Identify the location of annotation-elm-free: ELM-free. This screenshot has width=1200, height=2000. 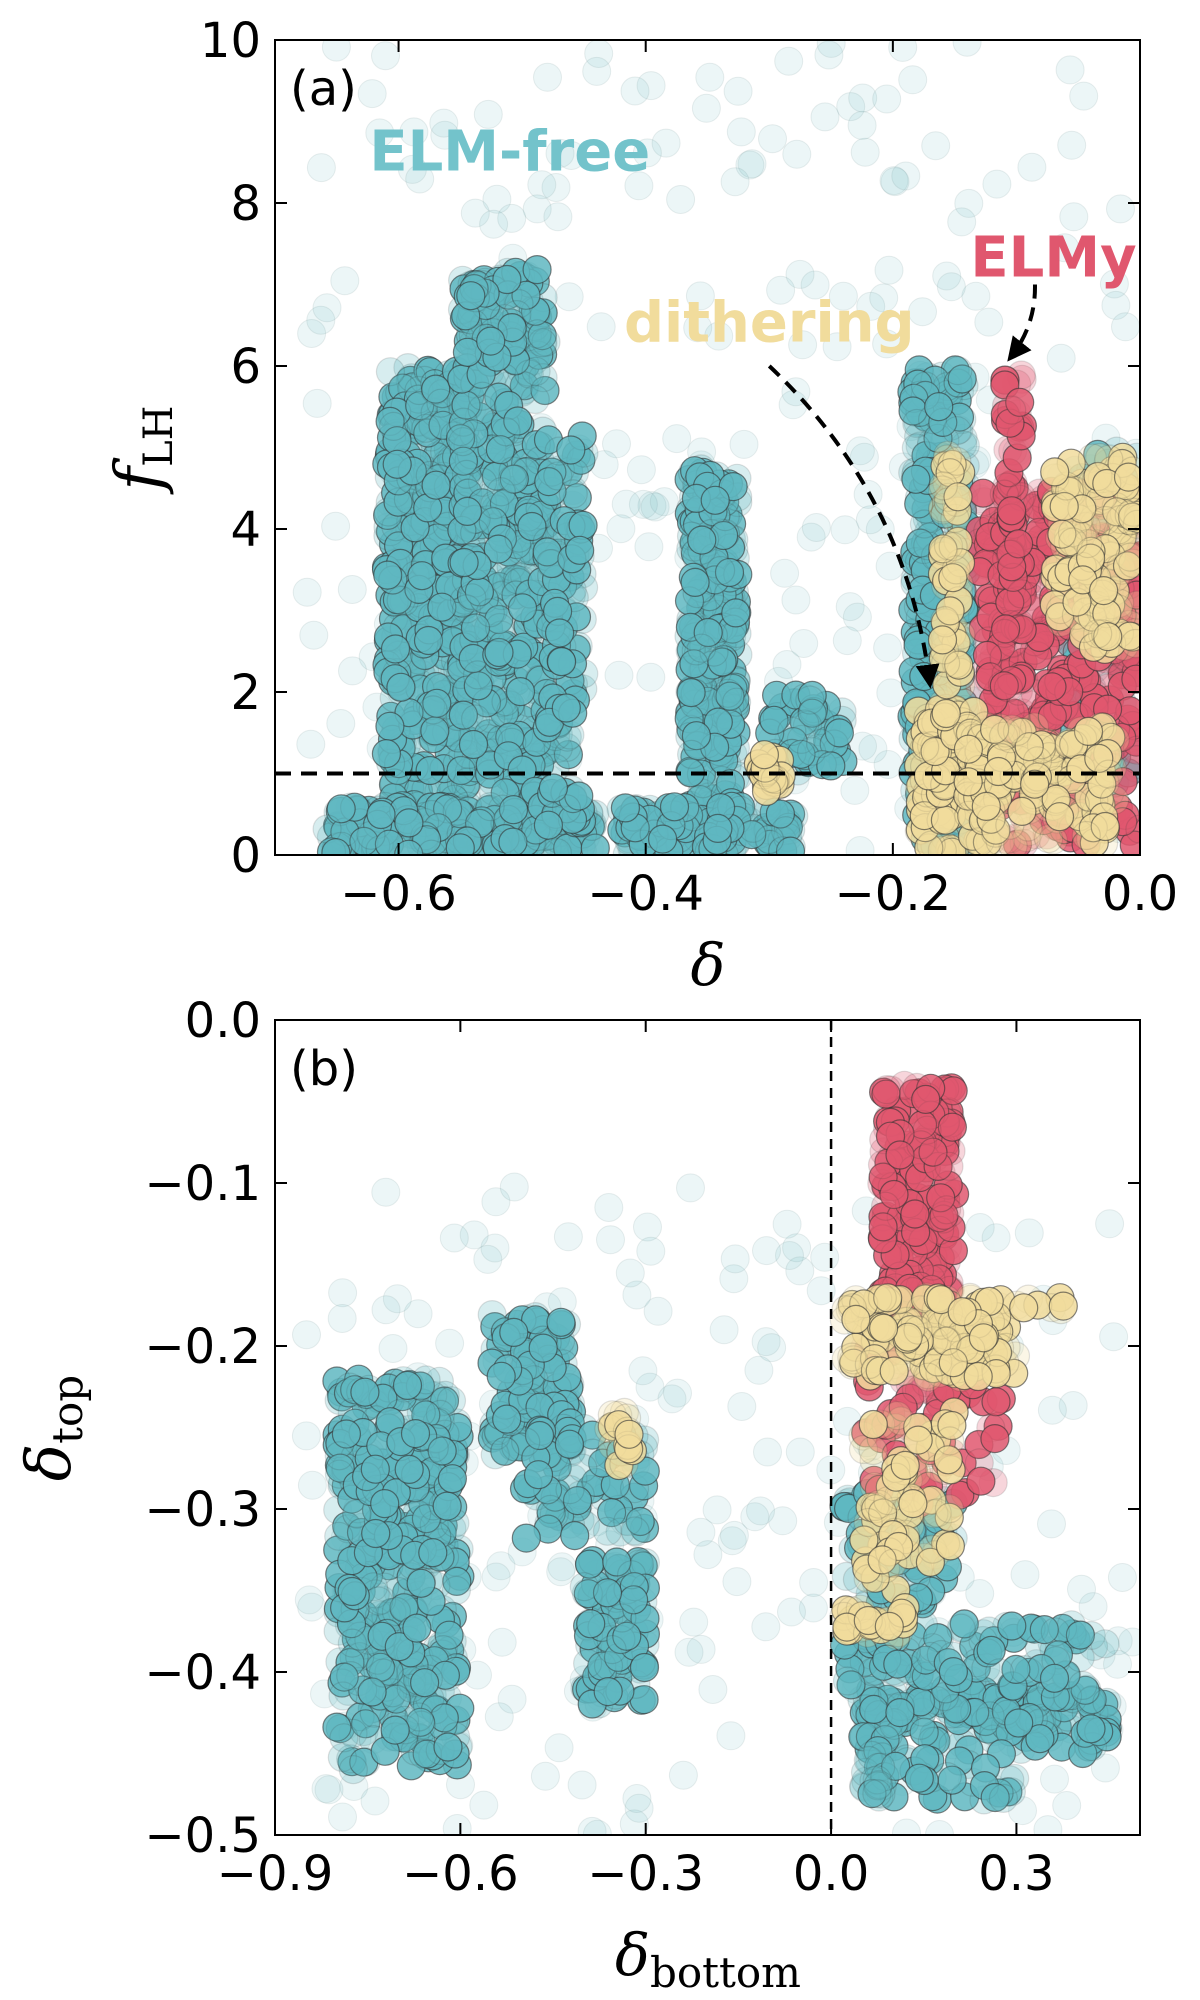
(509, 151).